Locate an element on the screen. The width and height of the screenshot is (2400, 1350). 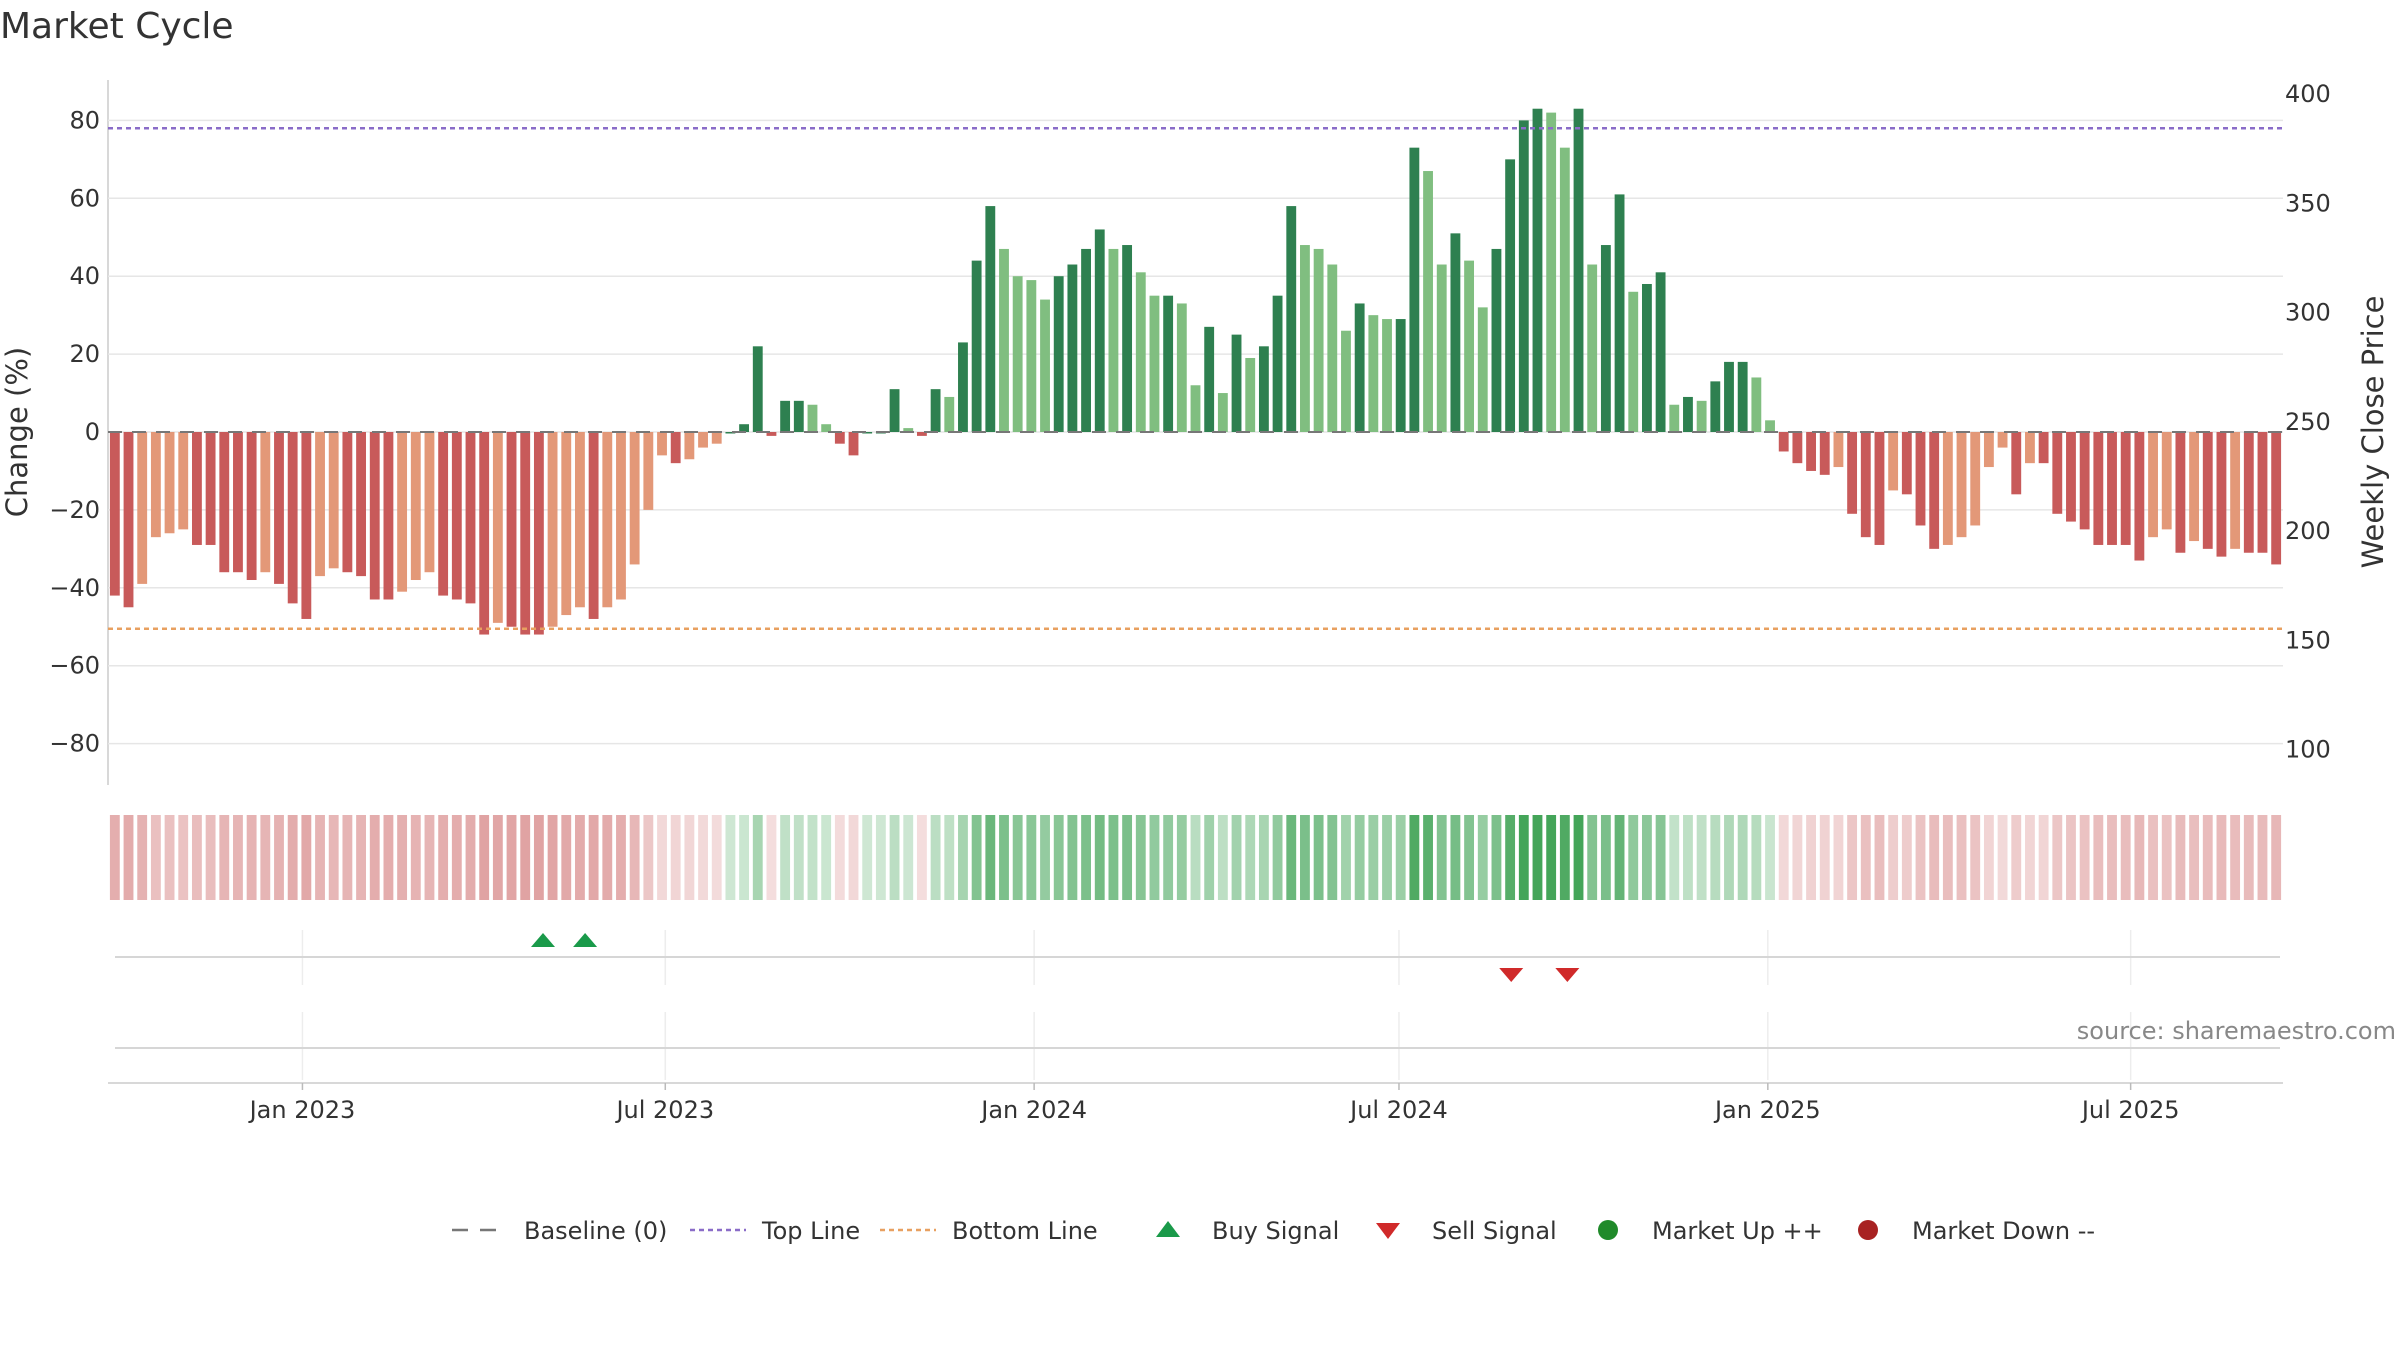
market-state-panel is located at coordinates (1197, 1046).